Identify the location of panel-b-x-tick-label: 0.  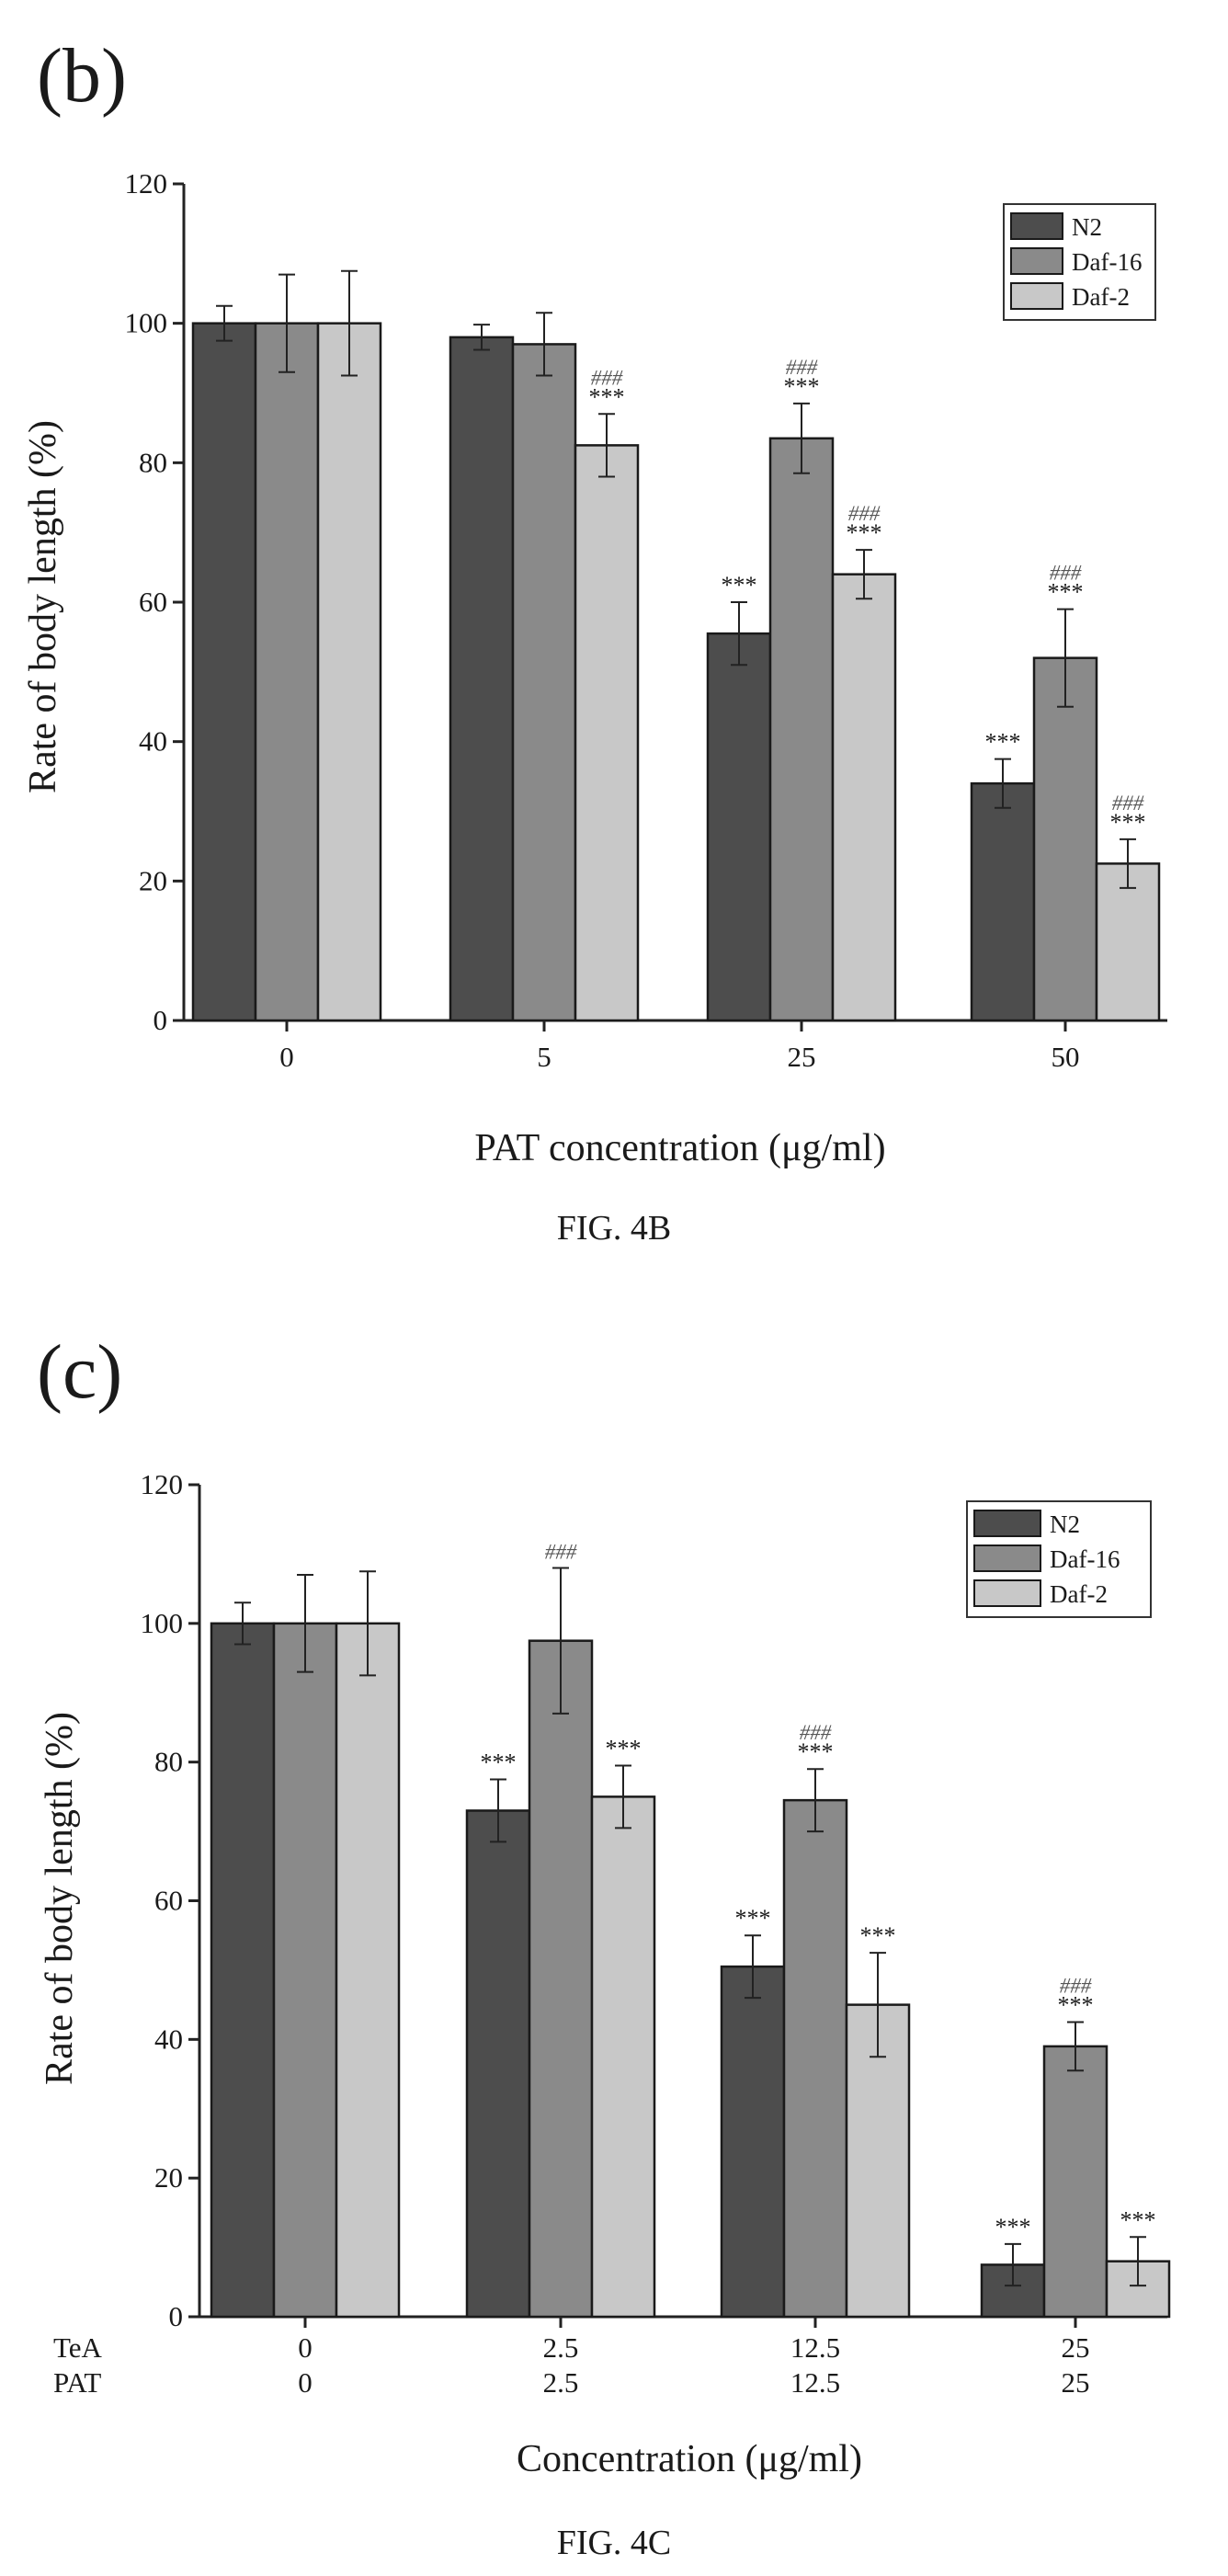
(286, 1057).